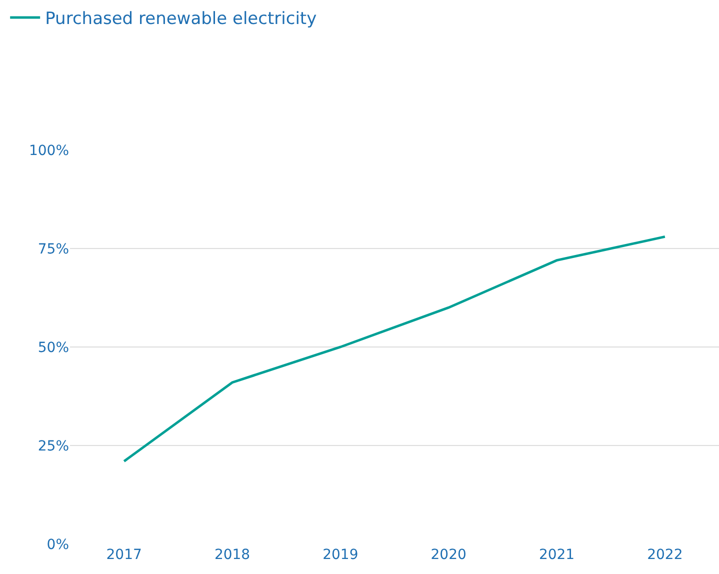  What do you see at coordinates (181, 19) in the screenshot?
I see `legend-label: Purchased renewable electricity` at bounding box center [181, 19].